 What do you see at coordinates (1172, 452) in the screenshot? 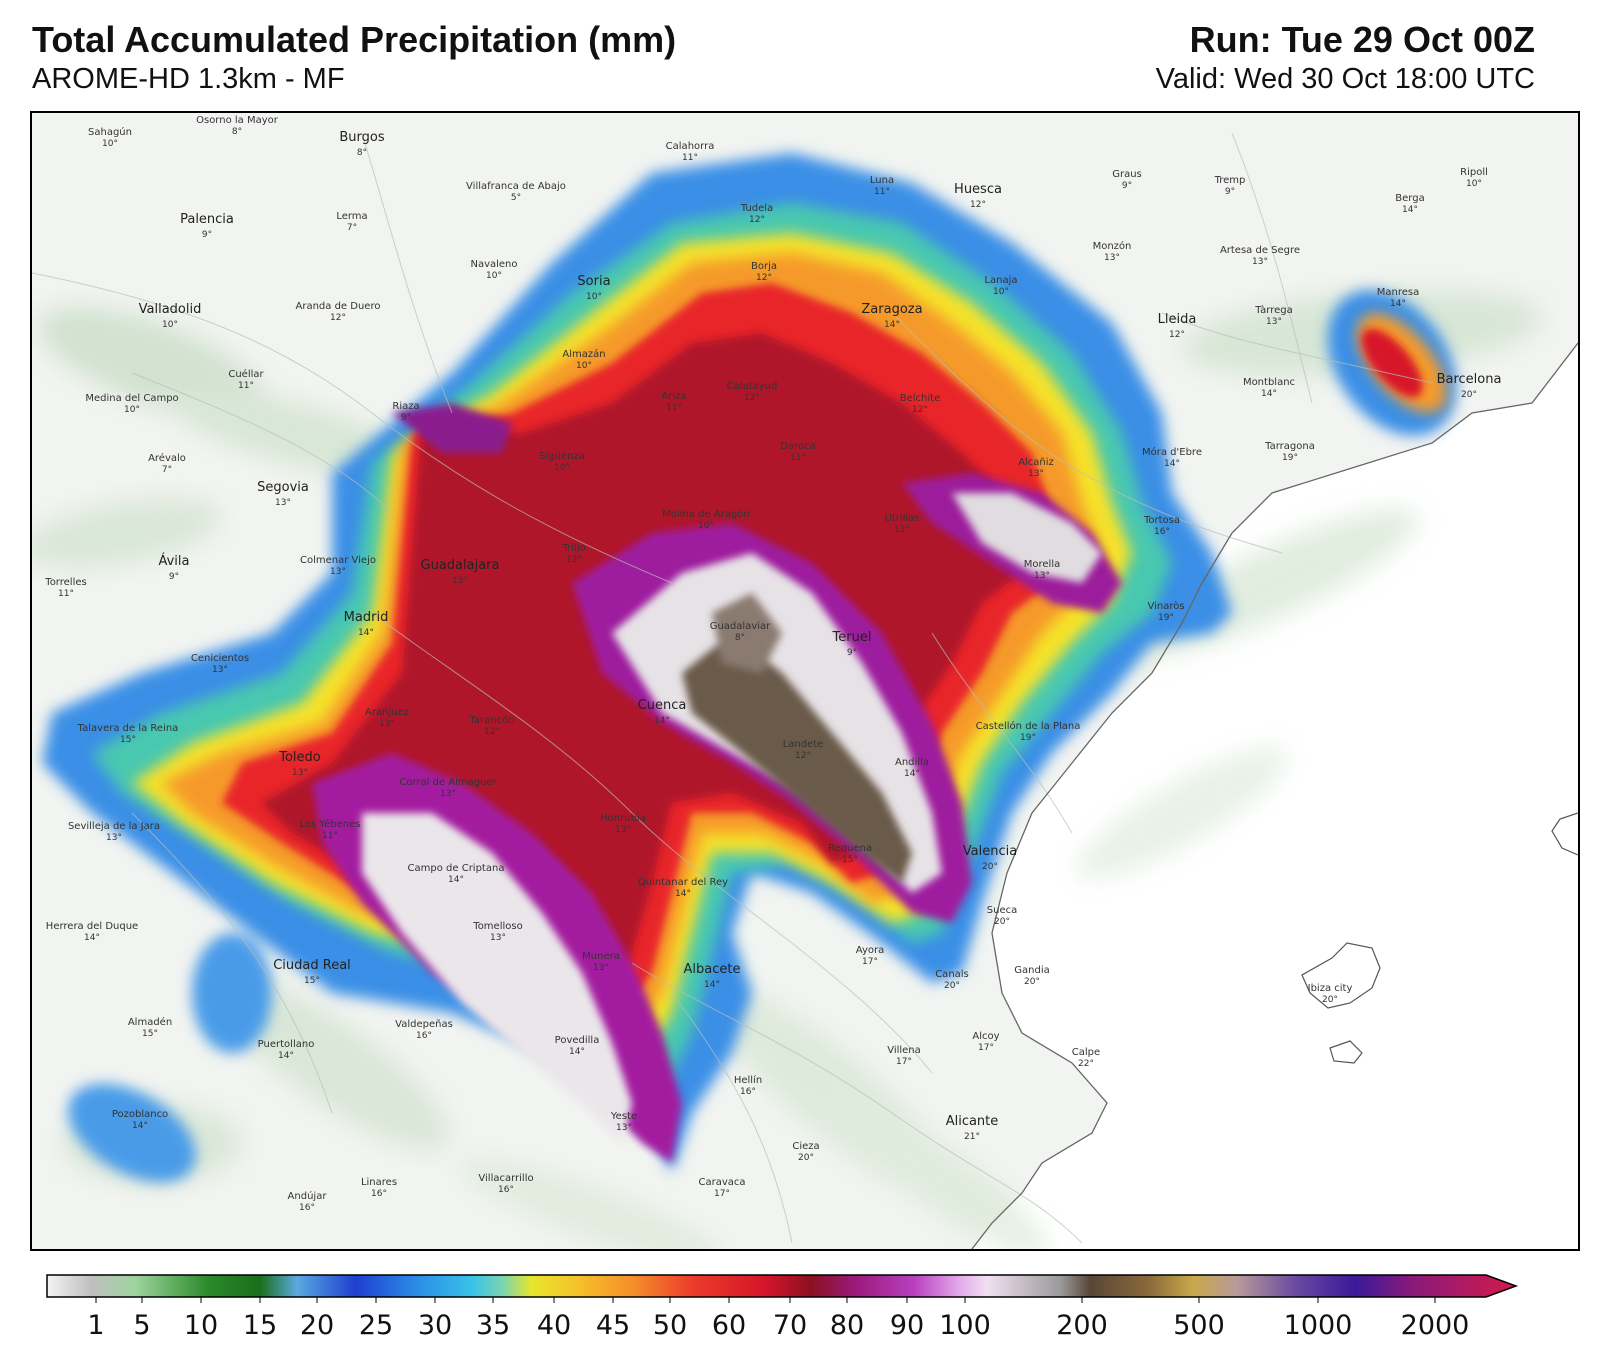
I see `city-name: Móra d'Ebre` at bounding box center [1172, 452].